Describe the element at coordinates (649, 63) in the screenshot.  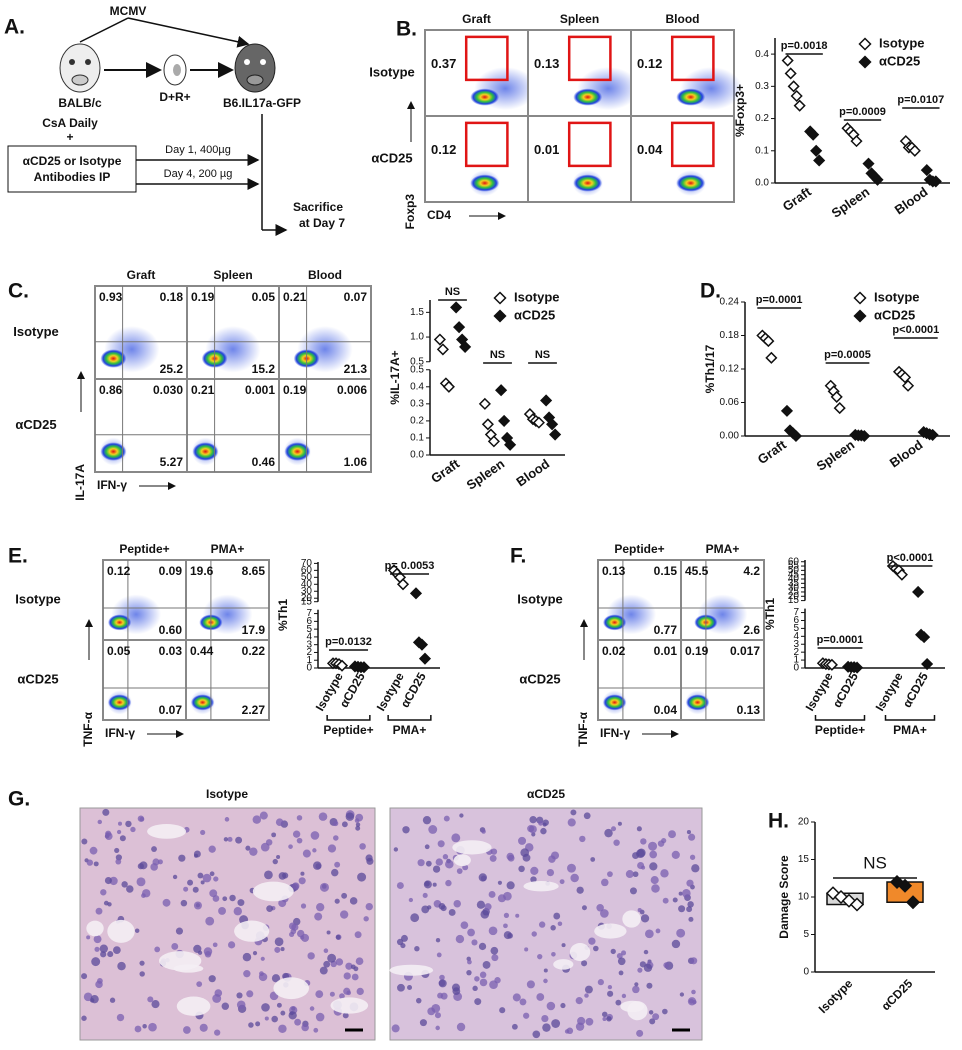
I see `gate-value: 0.12` at that location.